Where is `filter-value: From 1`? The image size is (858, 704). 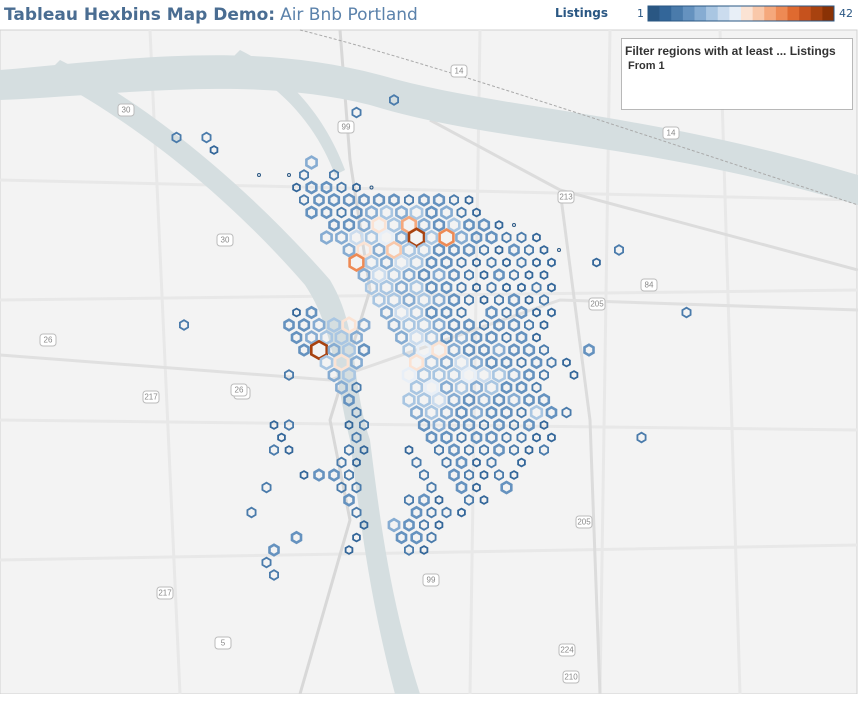
filter-value: From 1 is located at coordinates (646, 66).